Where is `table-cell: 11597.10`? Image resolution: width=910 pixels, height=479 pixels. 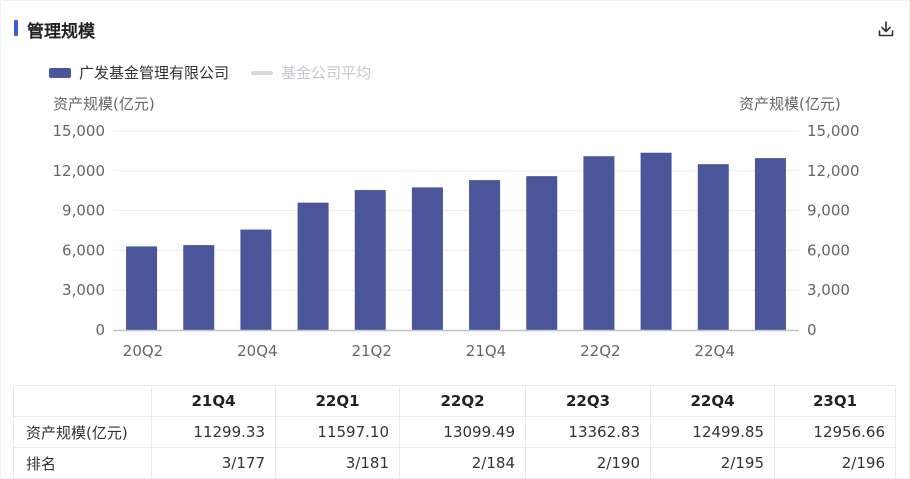
table-cell: 11597.10 is located at coordinates (337, 432).